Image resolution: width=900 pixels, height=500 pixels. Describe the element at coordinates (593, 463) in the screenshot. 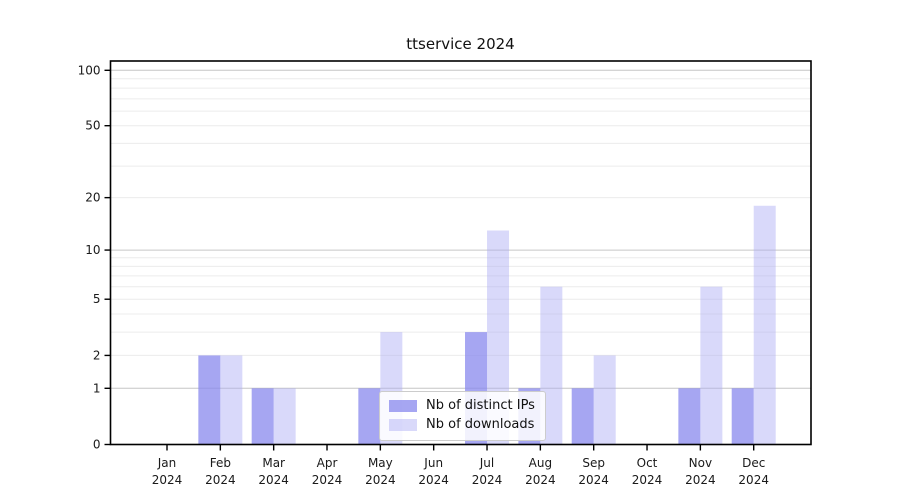

I see `x-tick-label-sep: Sep` at that location.